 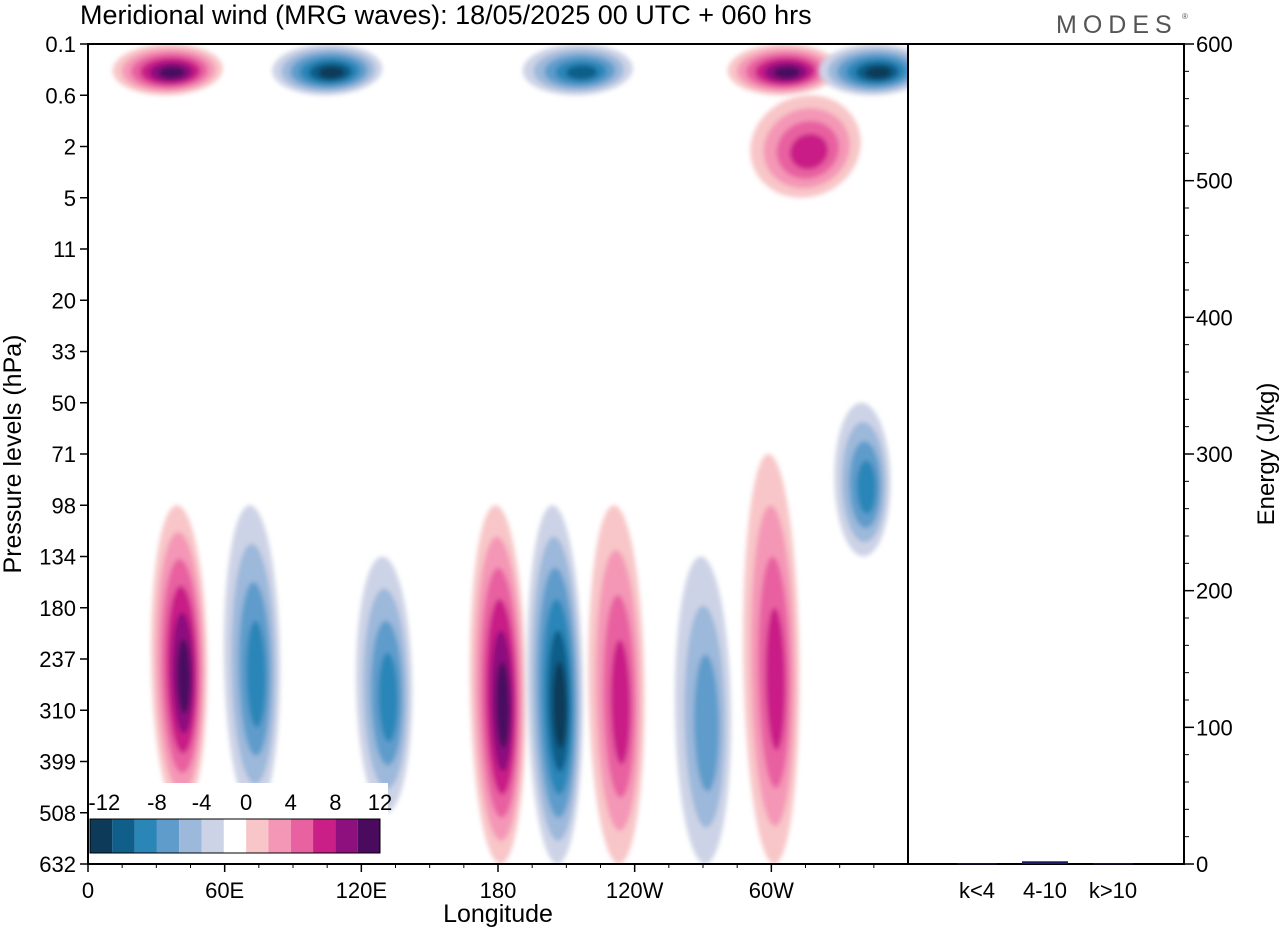 I want to click on colorbar-label: 0, so click(x=246, y=802).